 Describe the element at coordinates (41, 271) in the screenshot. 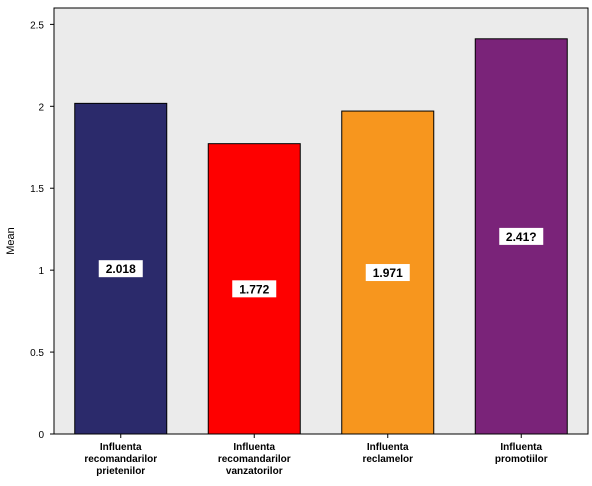

I see `y-tick-label: 1` at that location.